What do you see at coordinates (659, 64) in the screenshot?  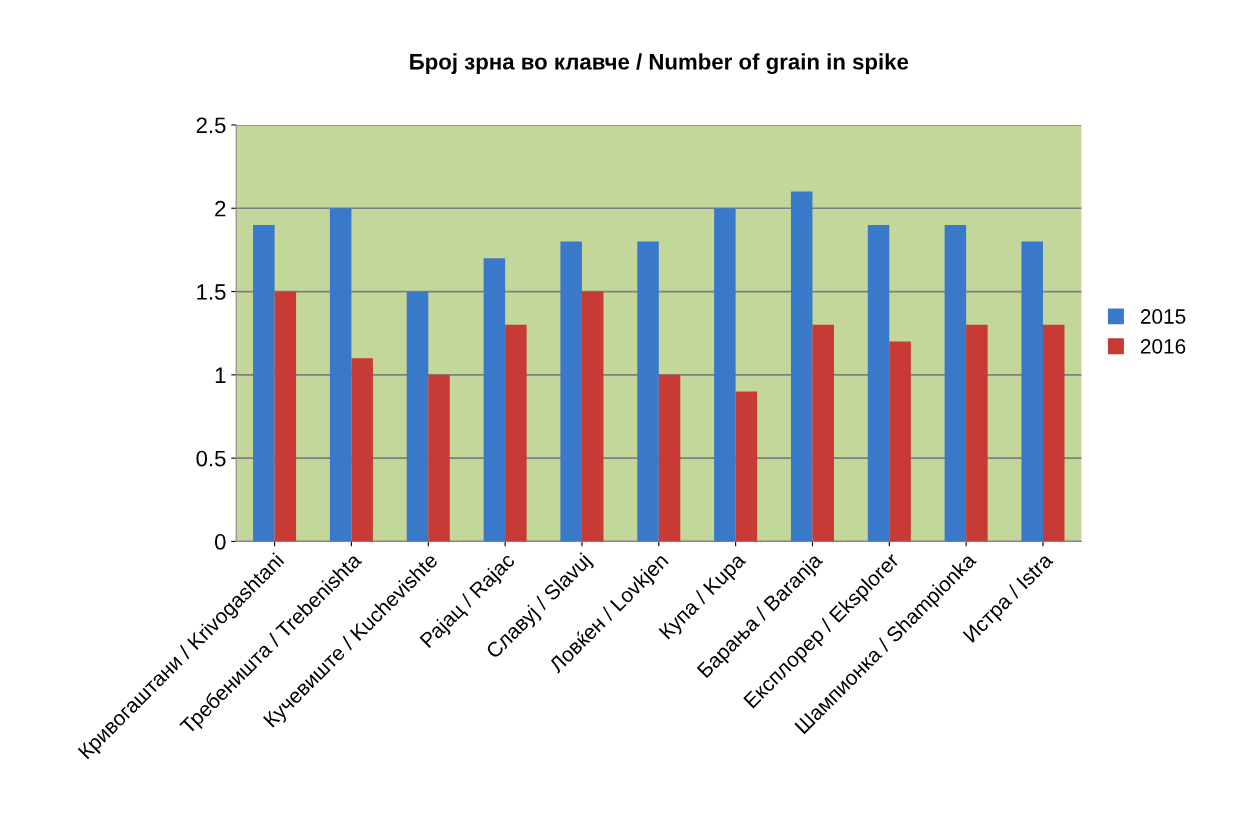 I see `chart-title: Број зрна во клавче / Number of grain in spike` at bounding box center [659, 64].